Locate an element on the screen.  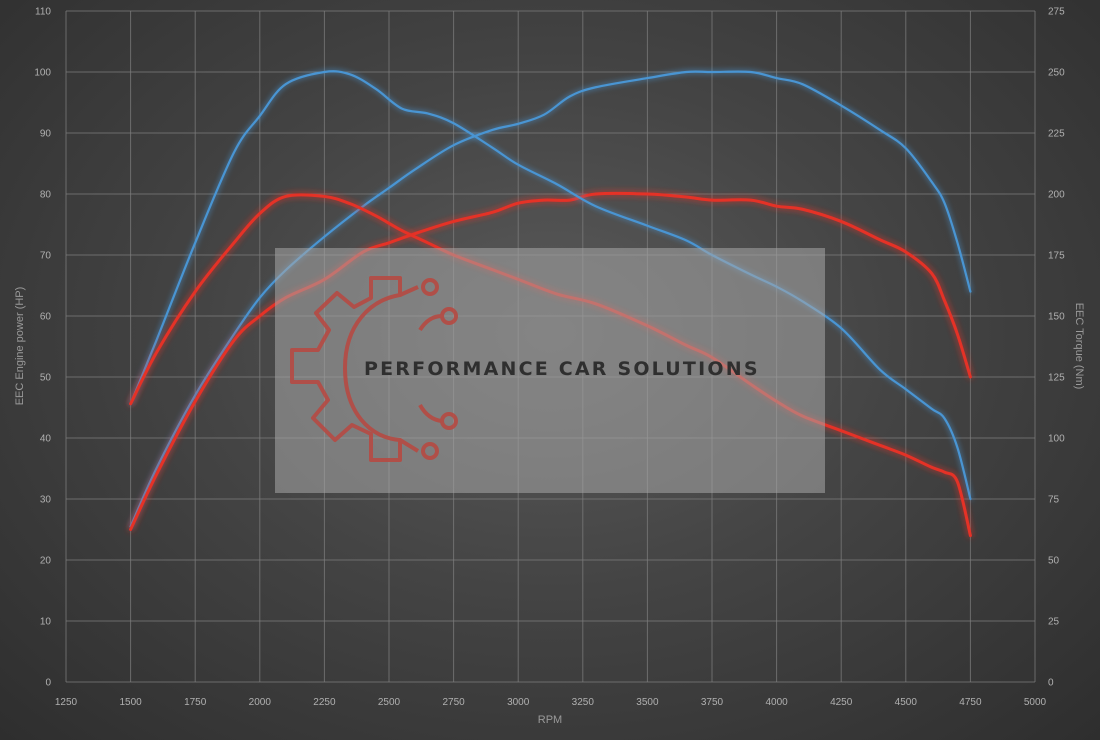
y-left-tick-label: 80 is located at coordinates (46, 195).